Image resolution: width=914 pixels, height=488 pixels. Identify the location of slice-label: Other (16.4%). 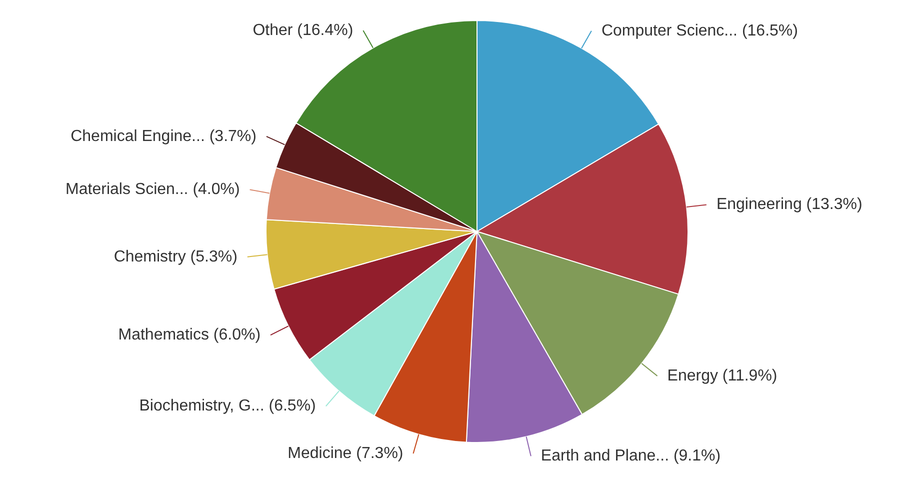
(303, 30).